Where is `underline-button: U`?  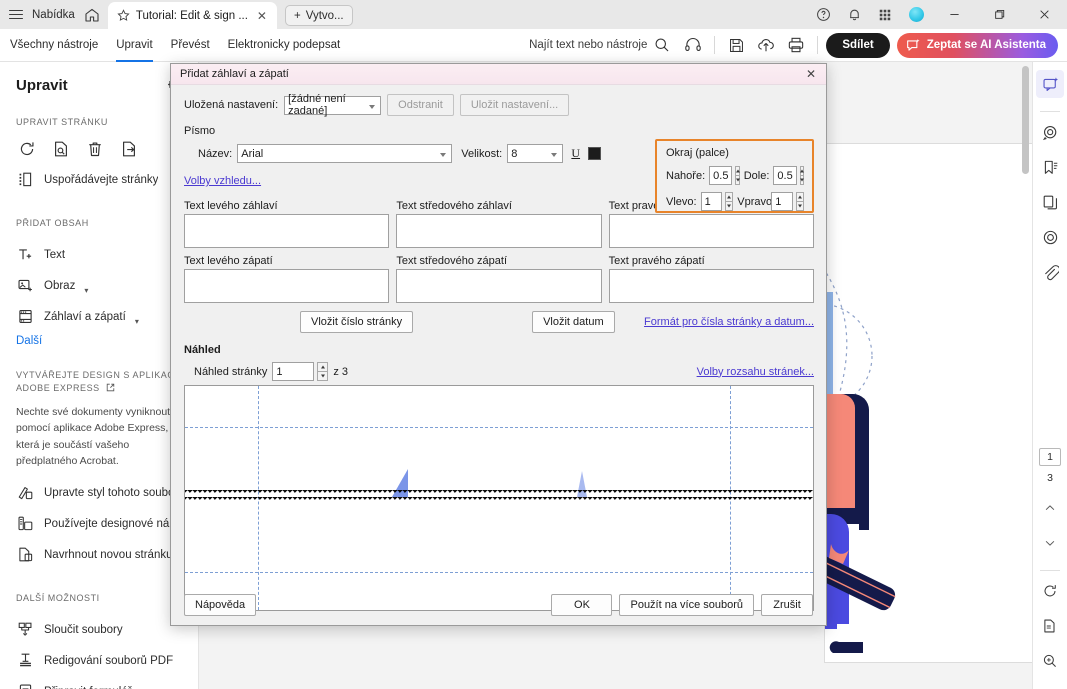 underline-button: U is located at coordinates (576, 153).